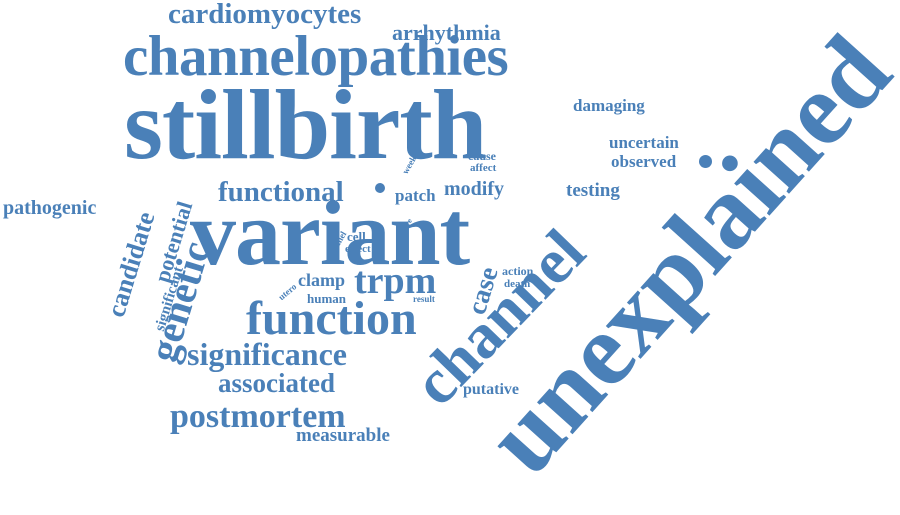 Image resolution: width=900 pixels, height=515 pixels. I want to click on word-measurable: measurable, so click(343, 435).